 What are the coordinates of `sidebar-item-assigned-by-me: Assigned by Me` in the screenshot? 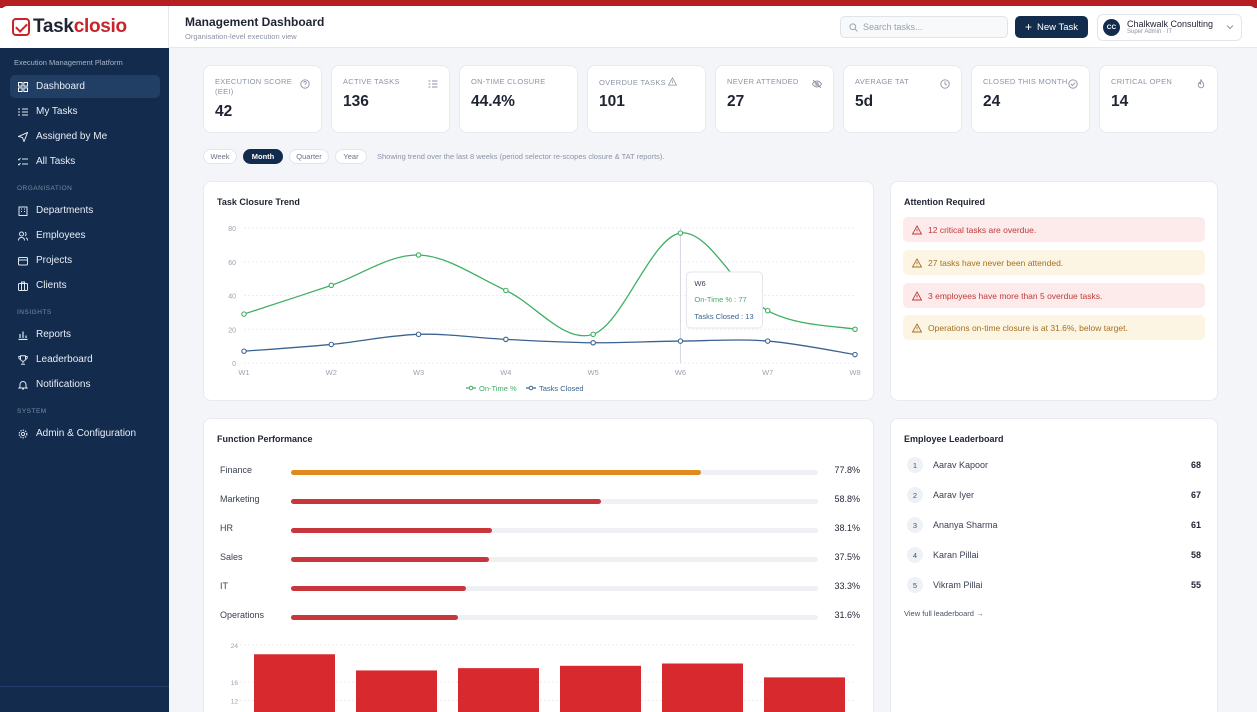 It's located at (85, 136).